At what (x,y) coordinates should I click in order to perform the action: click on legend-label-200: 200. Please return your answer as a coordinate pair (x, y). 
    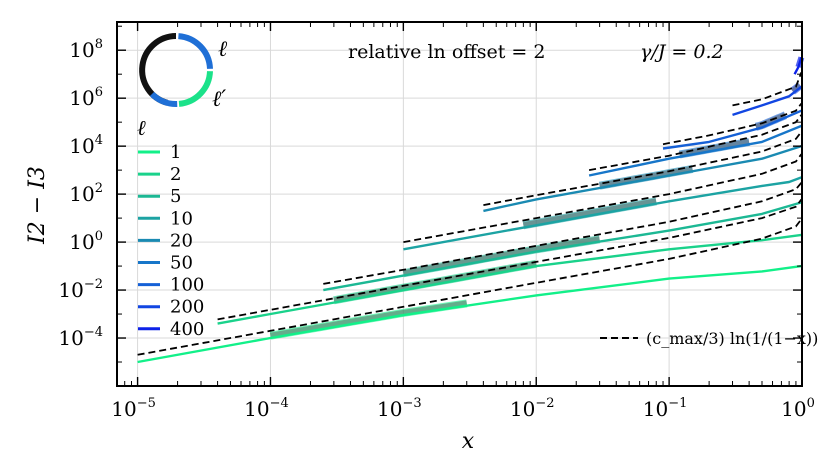
    Looking at the image, I should click on (187, 307).